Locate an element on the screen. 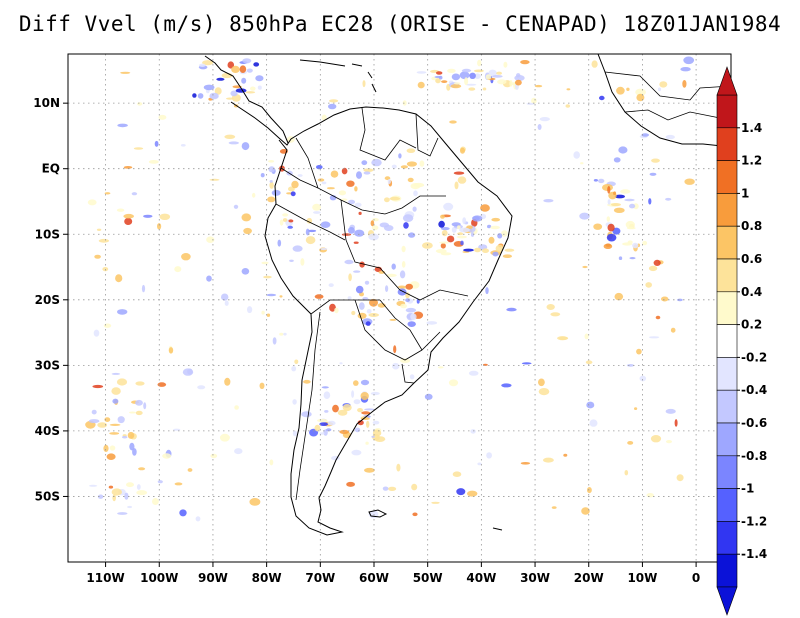 This screenshot has width=800, height=618. x-tick-label: 100W is located at coordinates (159, 578).